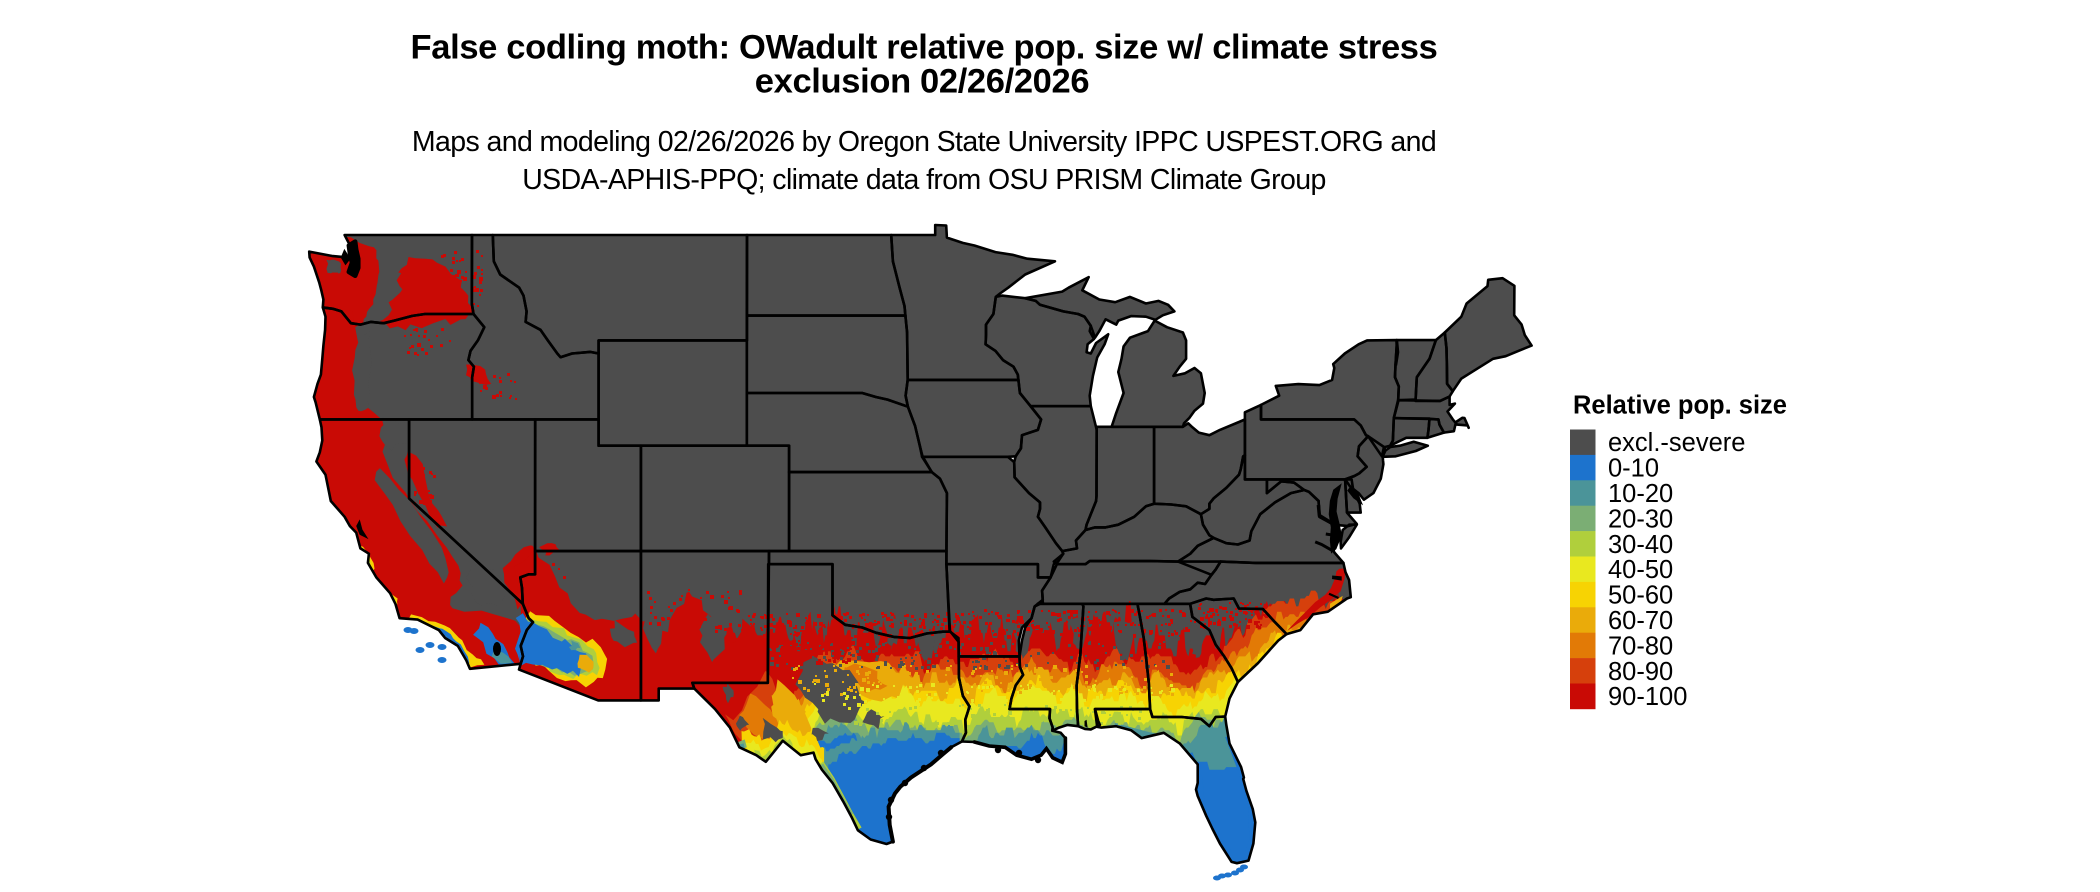 This screenshot has height=892, width=2100. What do you see at coordinates (1640, 621) in the screenshot?
I see `svg-text: 60-70` at bounding box center [1640, 621].